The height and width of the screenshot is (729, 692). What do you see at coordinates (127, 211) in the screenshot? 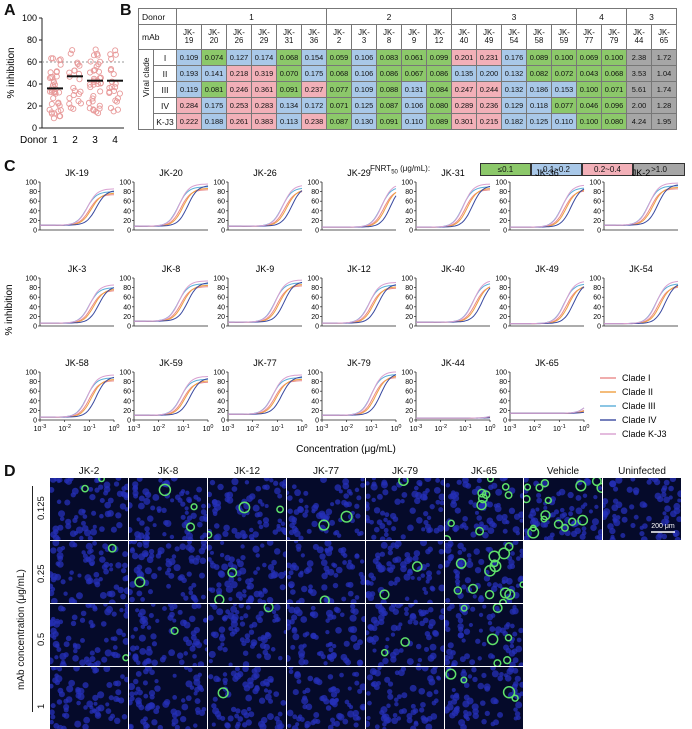
I see `plot-ytick-label: 40` at bounding box center [127, 211].